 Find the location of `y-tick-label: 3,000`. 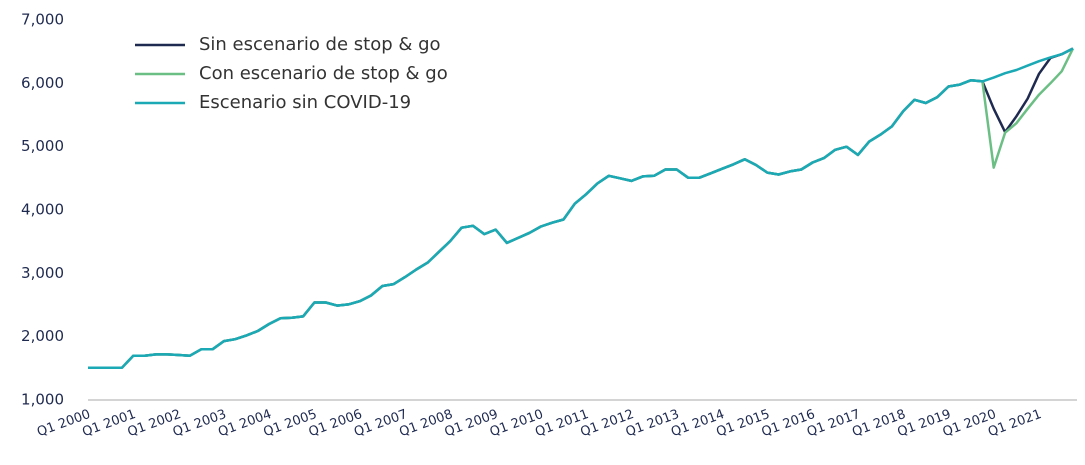

y-tick-label: 3,000 is located at coordinates (42, 273).